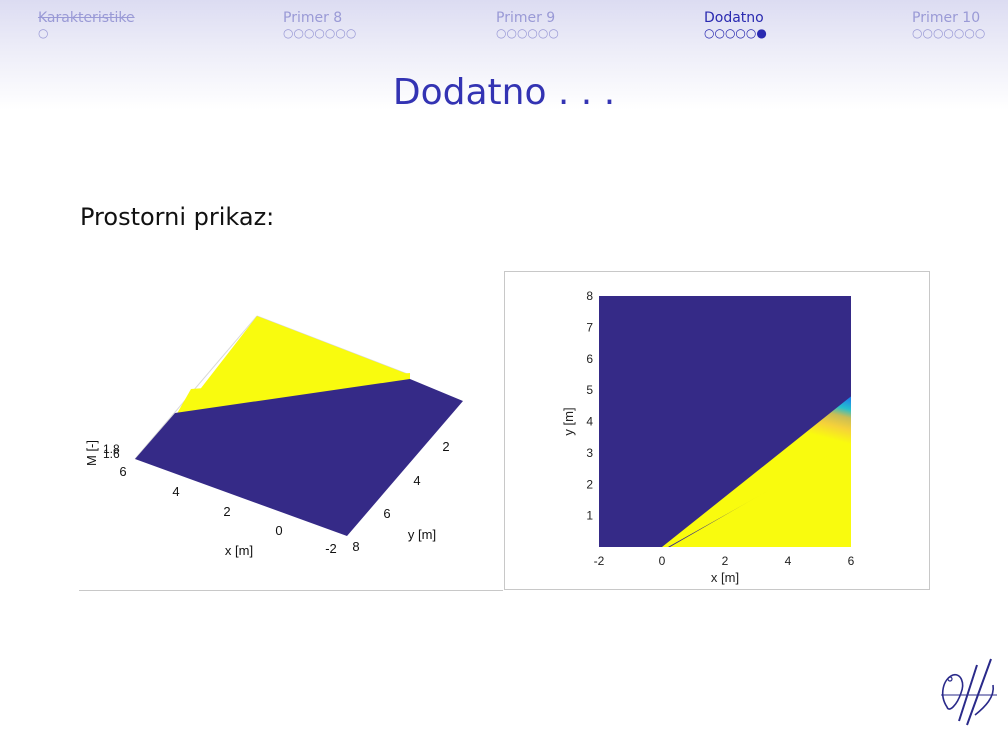  I want to click on nav-section-primer-9: Primer 9 ○○○○○○, so click(527, 25).